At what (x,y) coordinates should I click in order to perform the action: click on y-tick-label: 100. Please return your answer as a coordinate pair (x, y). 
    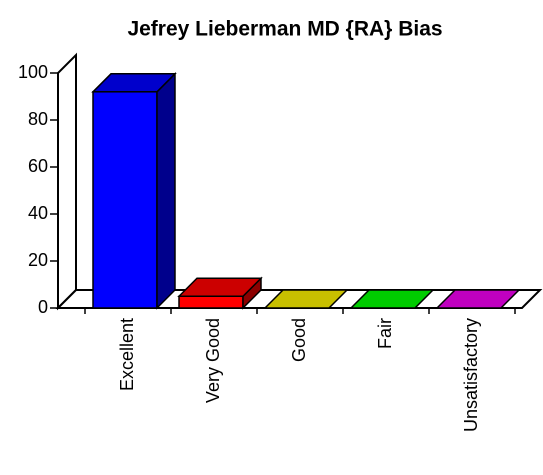
    Looking at the image, I should click on (33, 72).